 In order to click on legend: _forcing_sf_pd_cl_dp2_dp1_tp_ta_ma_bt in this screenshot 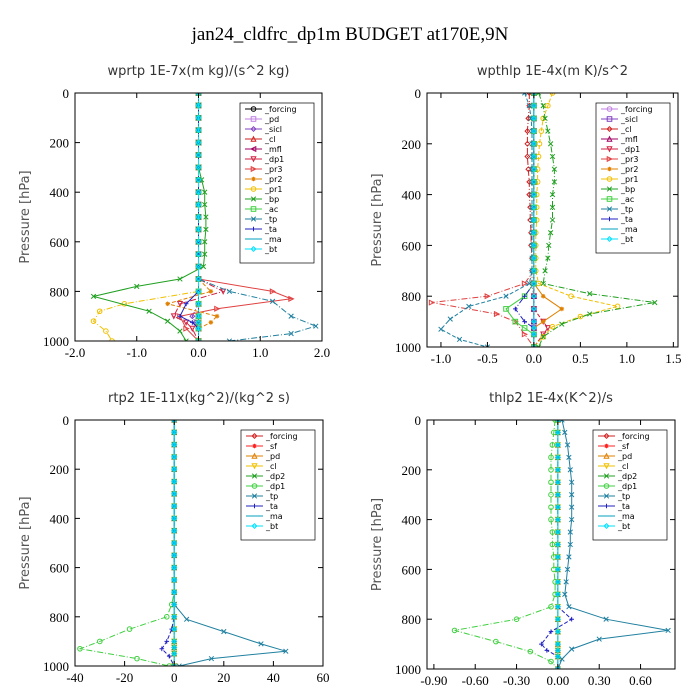, I will do `click(278, 485)`.